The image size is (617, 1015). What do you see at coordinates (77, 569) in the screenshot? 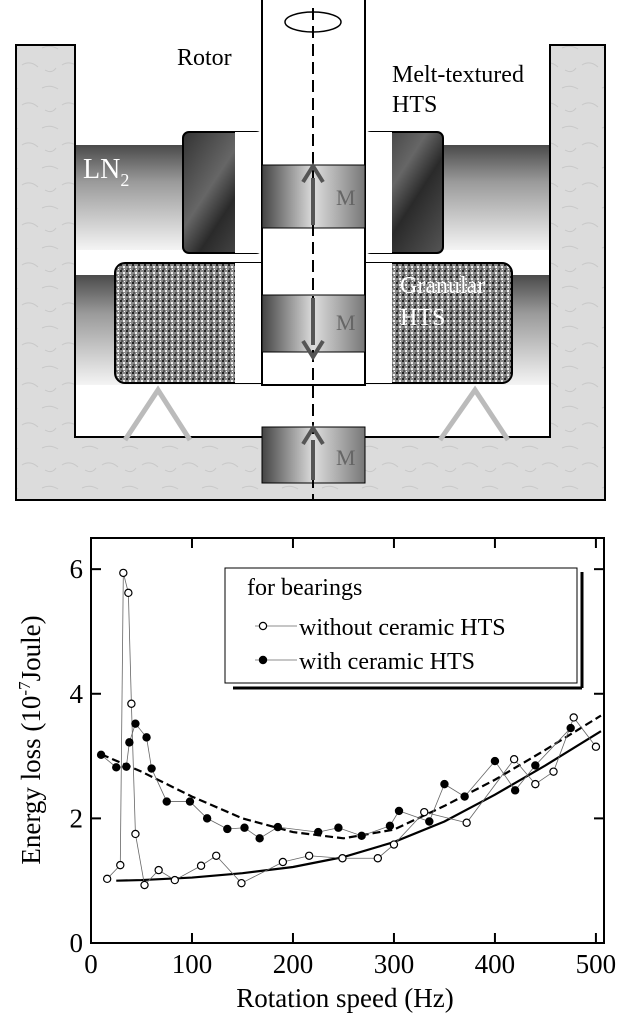
I see `y-tick-label: 6` at bounding box center [77, 569].